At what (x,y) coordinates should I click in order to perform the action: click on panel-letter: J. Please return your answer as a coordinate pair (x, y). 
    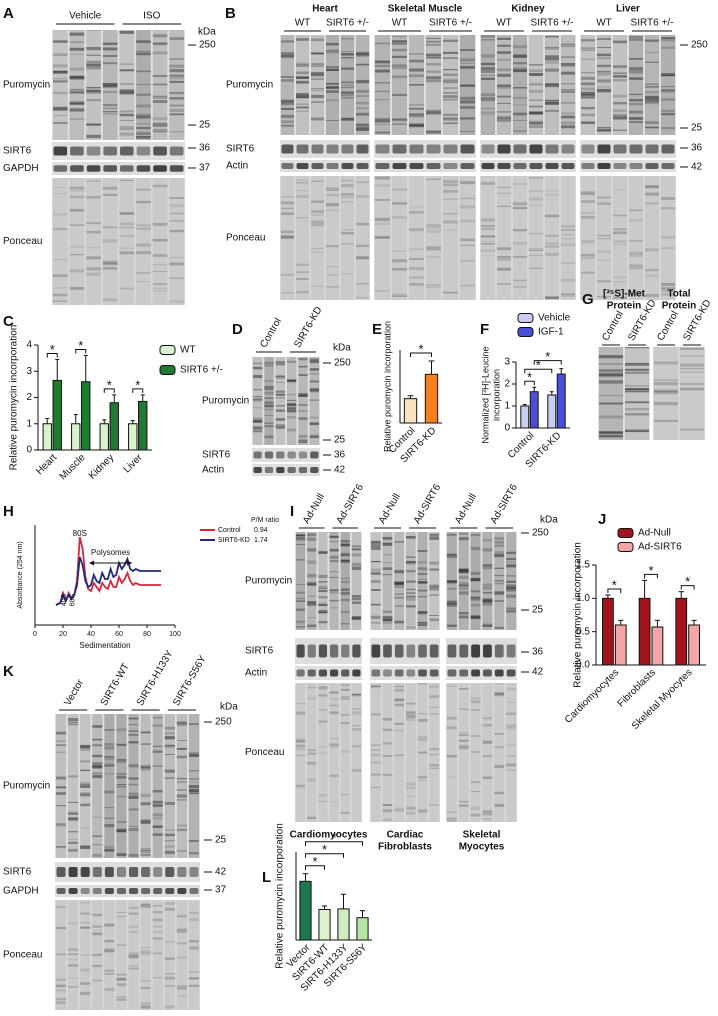
    Looking at the image, I should click on (602, 519).